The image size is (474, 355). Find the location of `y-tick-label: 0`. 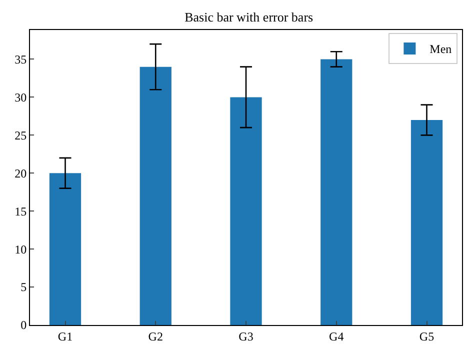

y-tick-label: 0 is located at coordinates (23, 325).